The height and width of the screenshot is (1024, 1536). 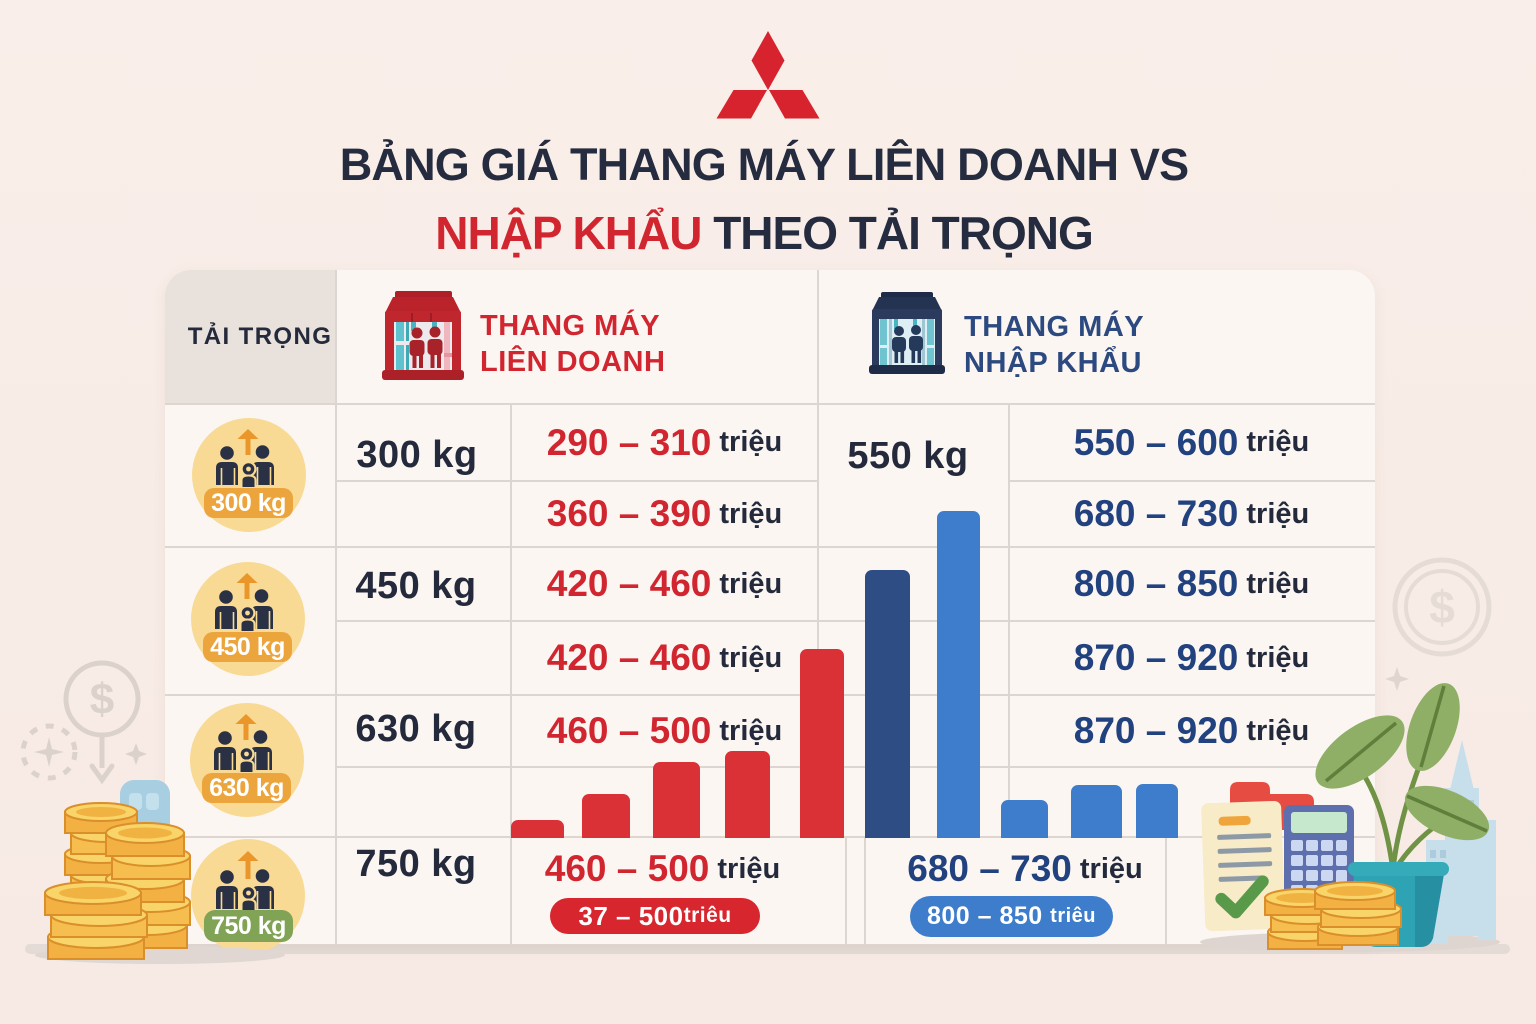 I want to click on svg-text: 450 kg, so click(x=247, y=647).